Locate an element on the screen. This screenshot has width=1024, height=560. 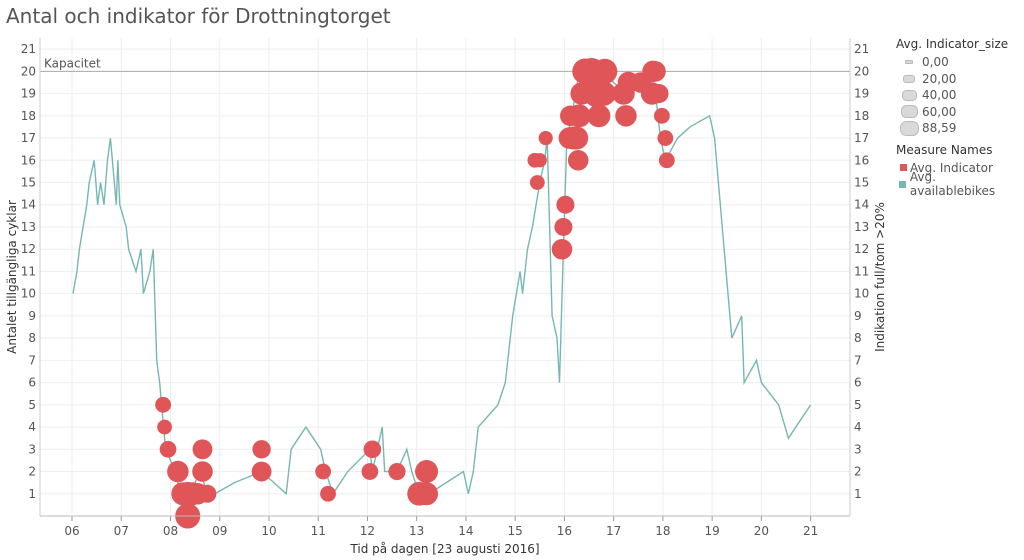
y-tick-label-left-10: 10 is located at coordinates (28, 294).